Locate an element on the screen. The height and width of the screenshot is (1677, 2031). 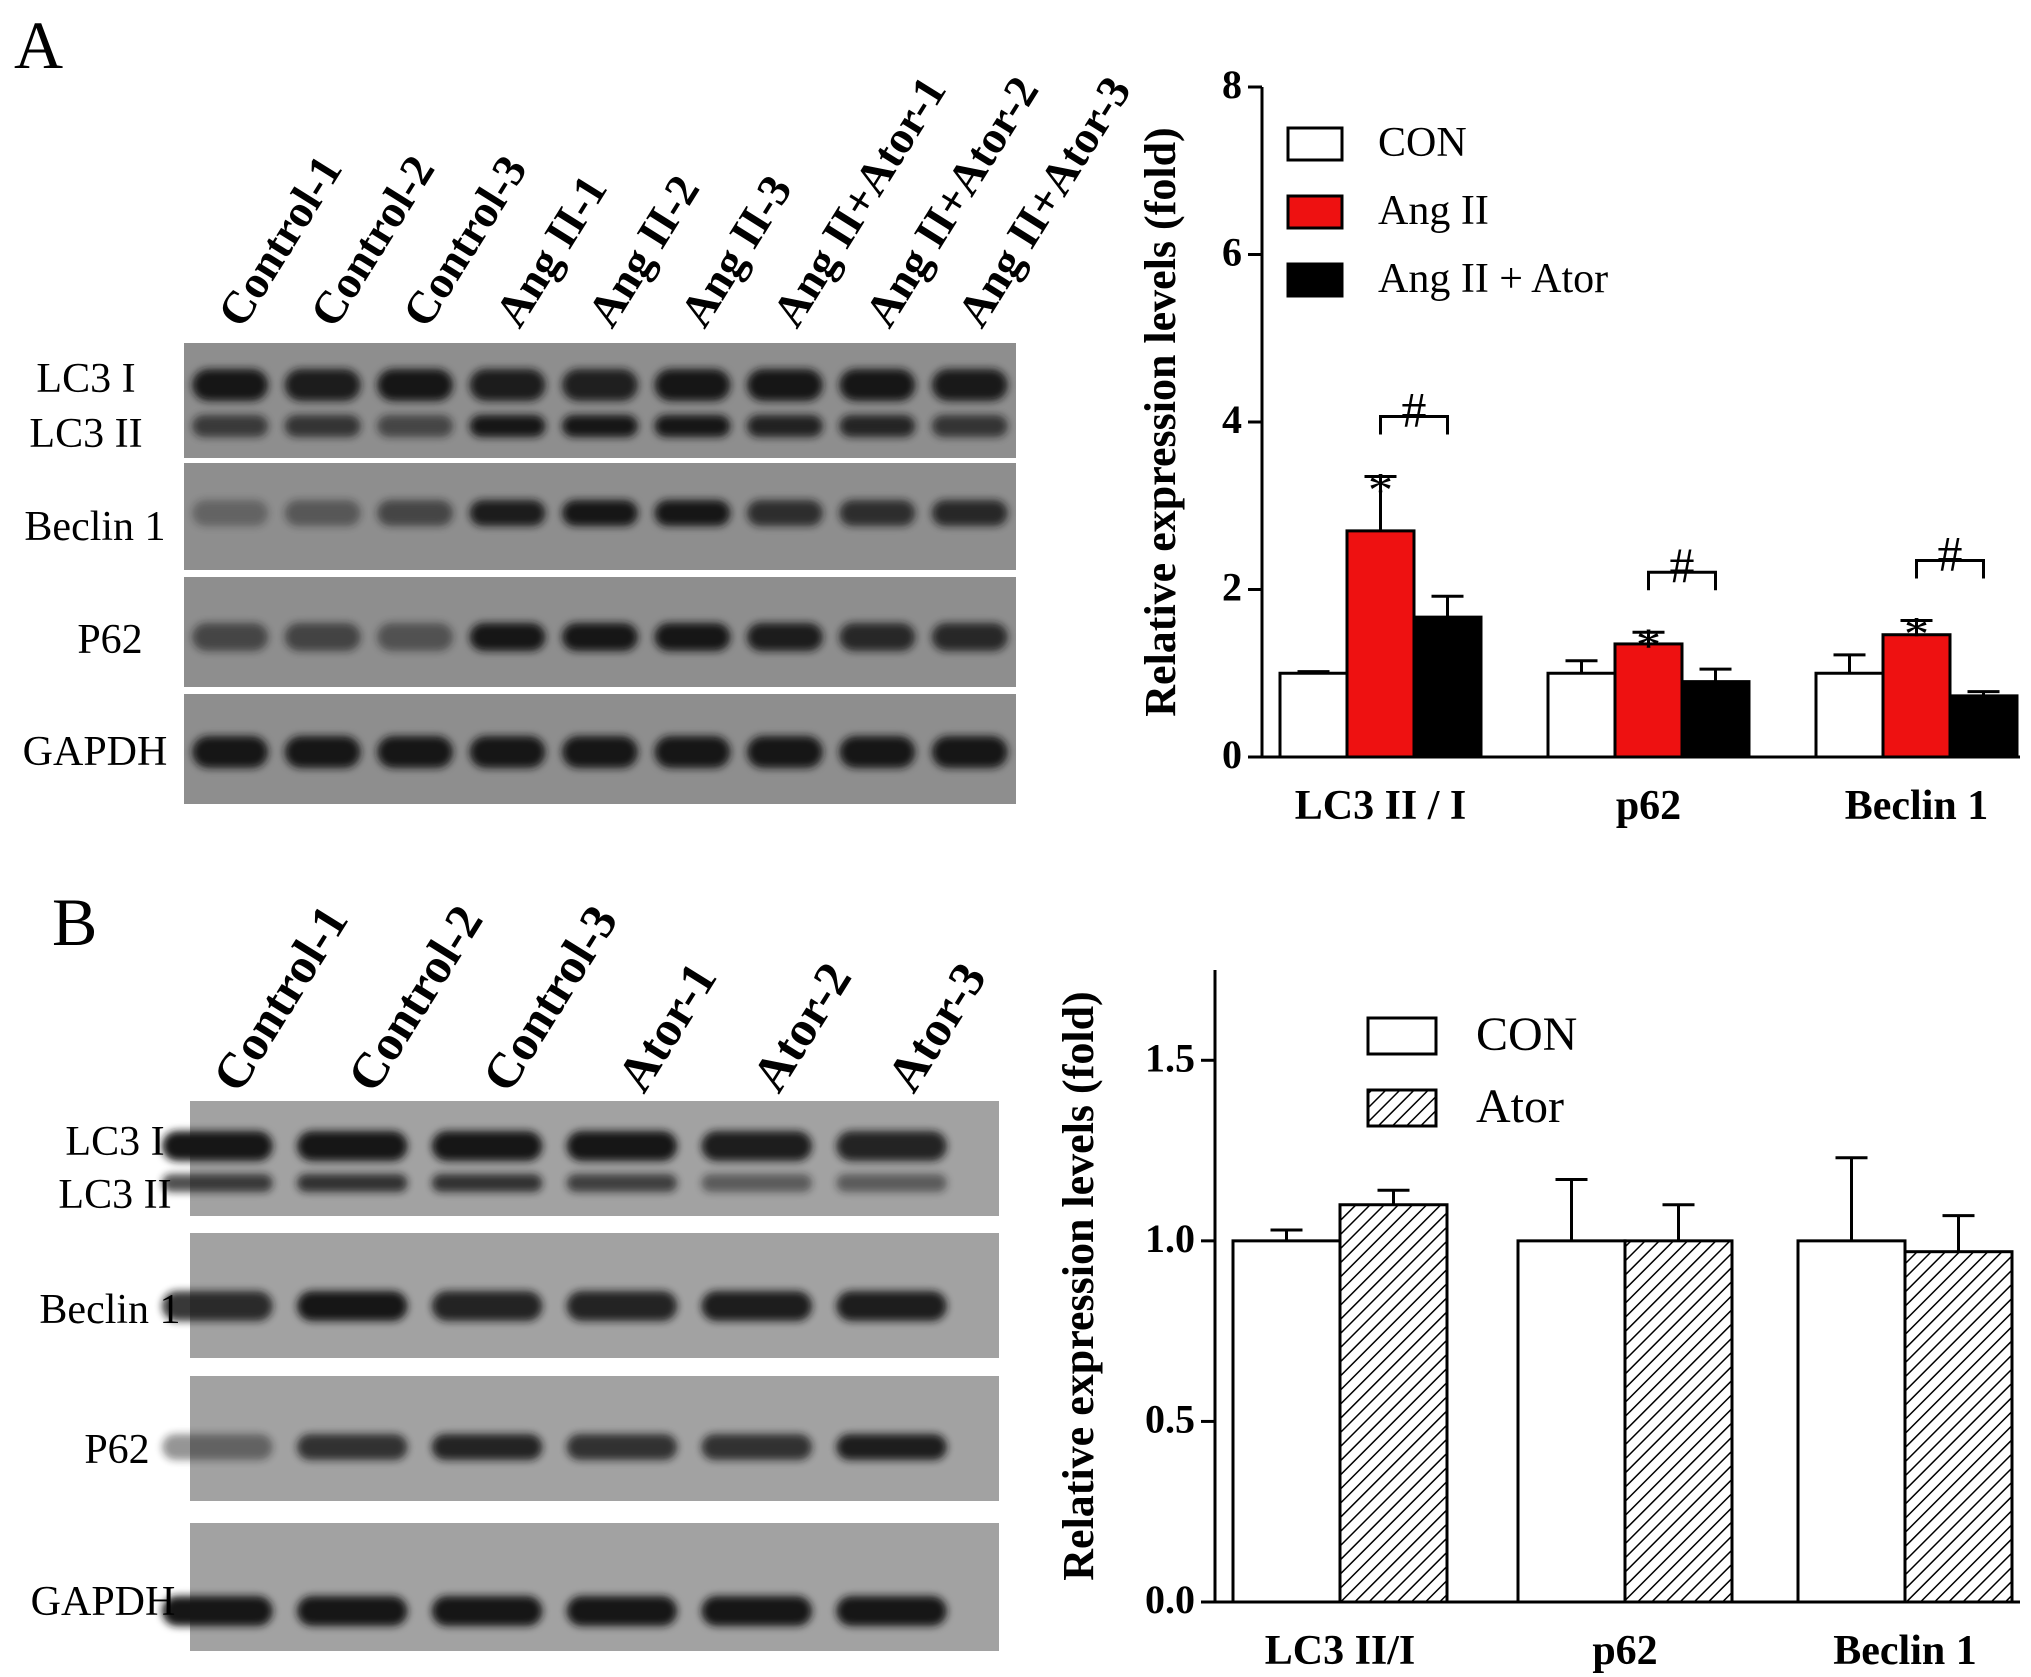
legend-label: CON is located at coordinates (1422, 143).